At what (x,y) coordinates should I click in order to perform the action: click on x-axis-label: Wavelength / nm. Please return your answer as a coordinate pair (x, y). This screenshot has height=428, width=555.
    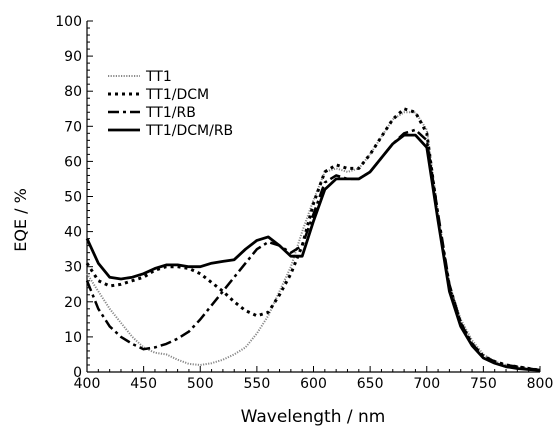
    Looking at the image, I should click on (313, 417).